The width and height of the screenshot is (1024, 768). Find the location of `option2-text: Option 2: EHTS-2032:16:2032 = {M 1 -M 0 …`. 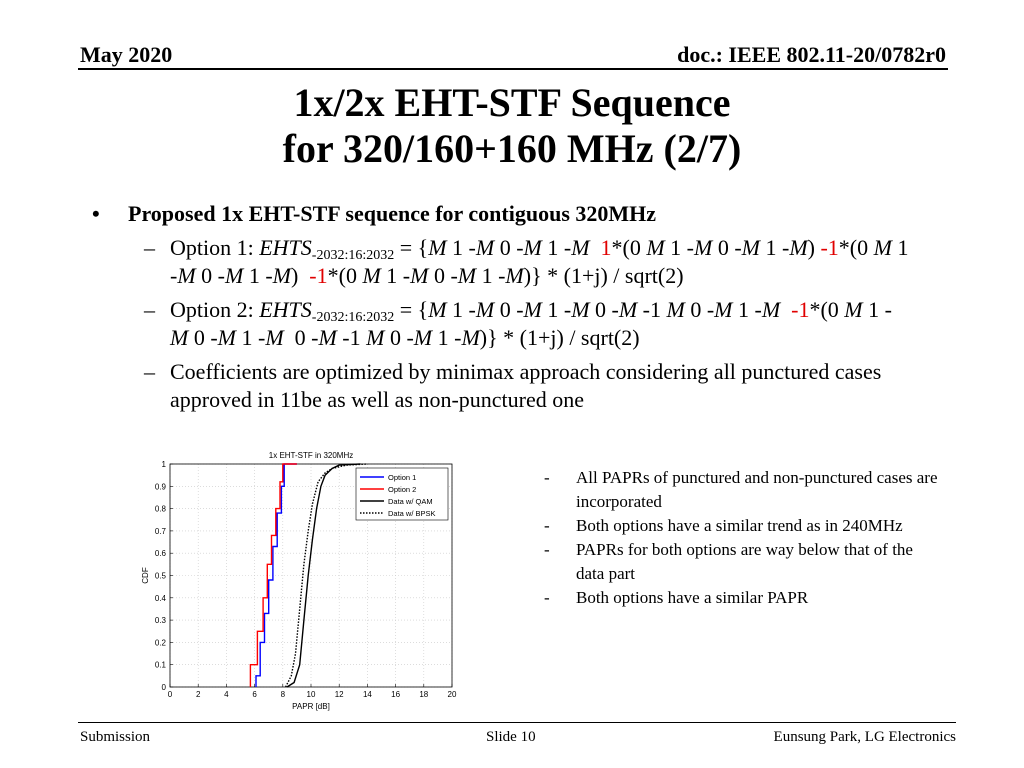

option2-text: Option 2: EHTS-2032:16:2032 = {M 1 -M 0 … is located at coordinates (531, 323).